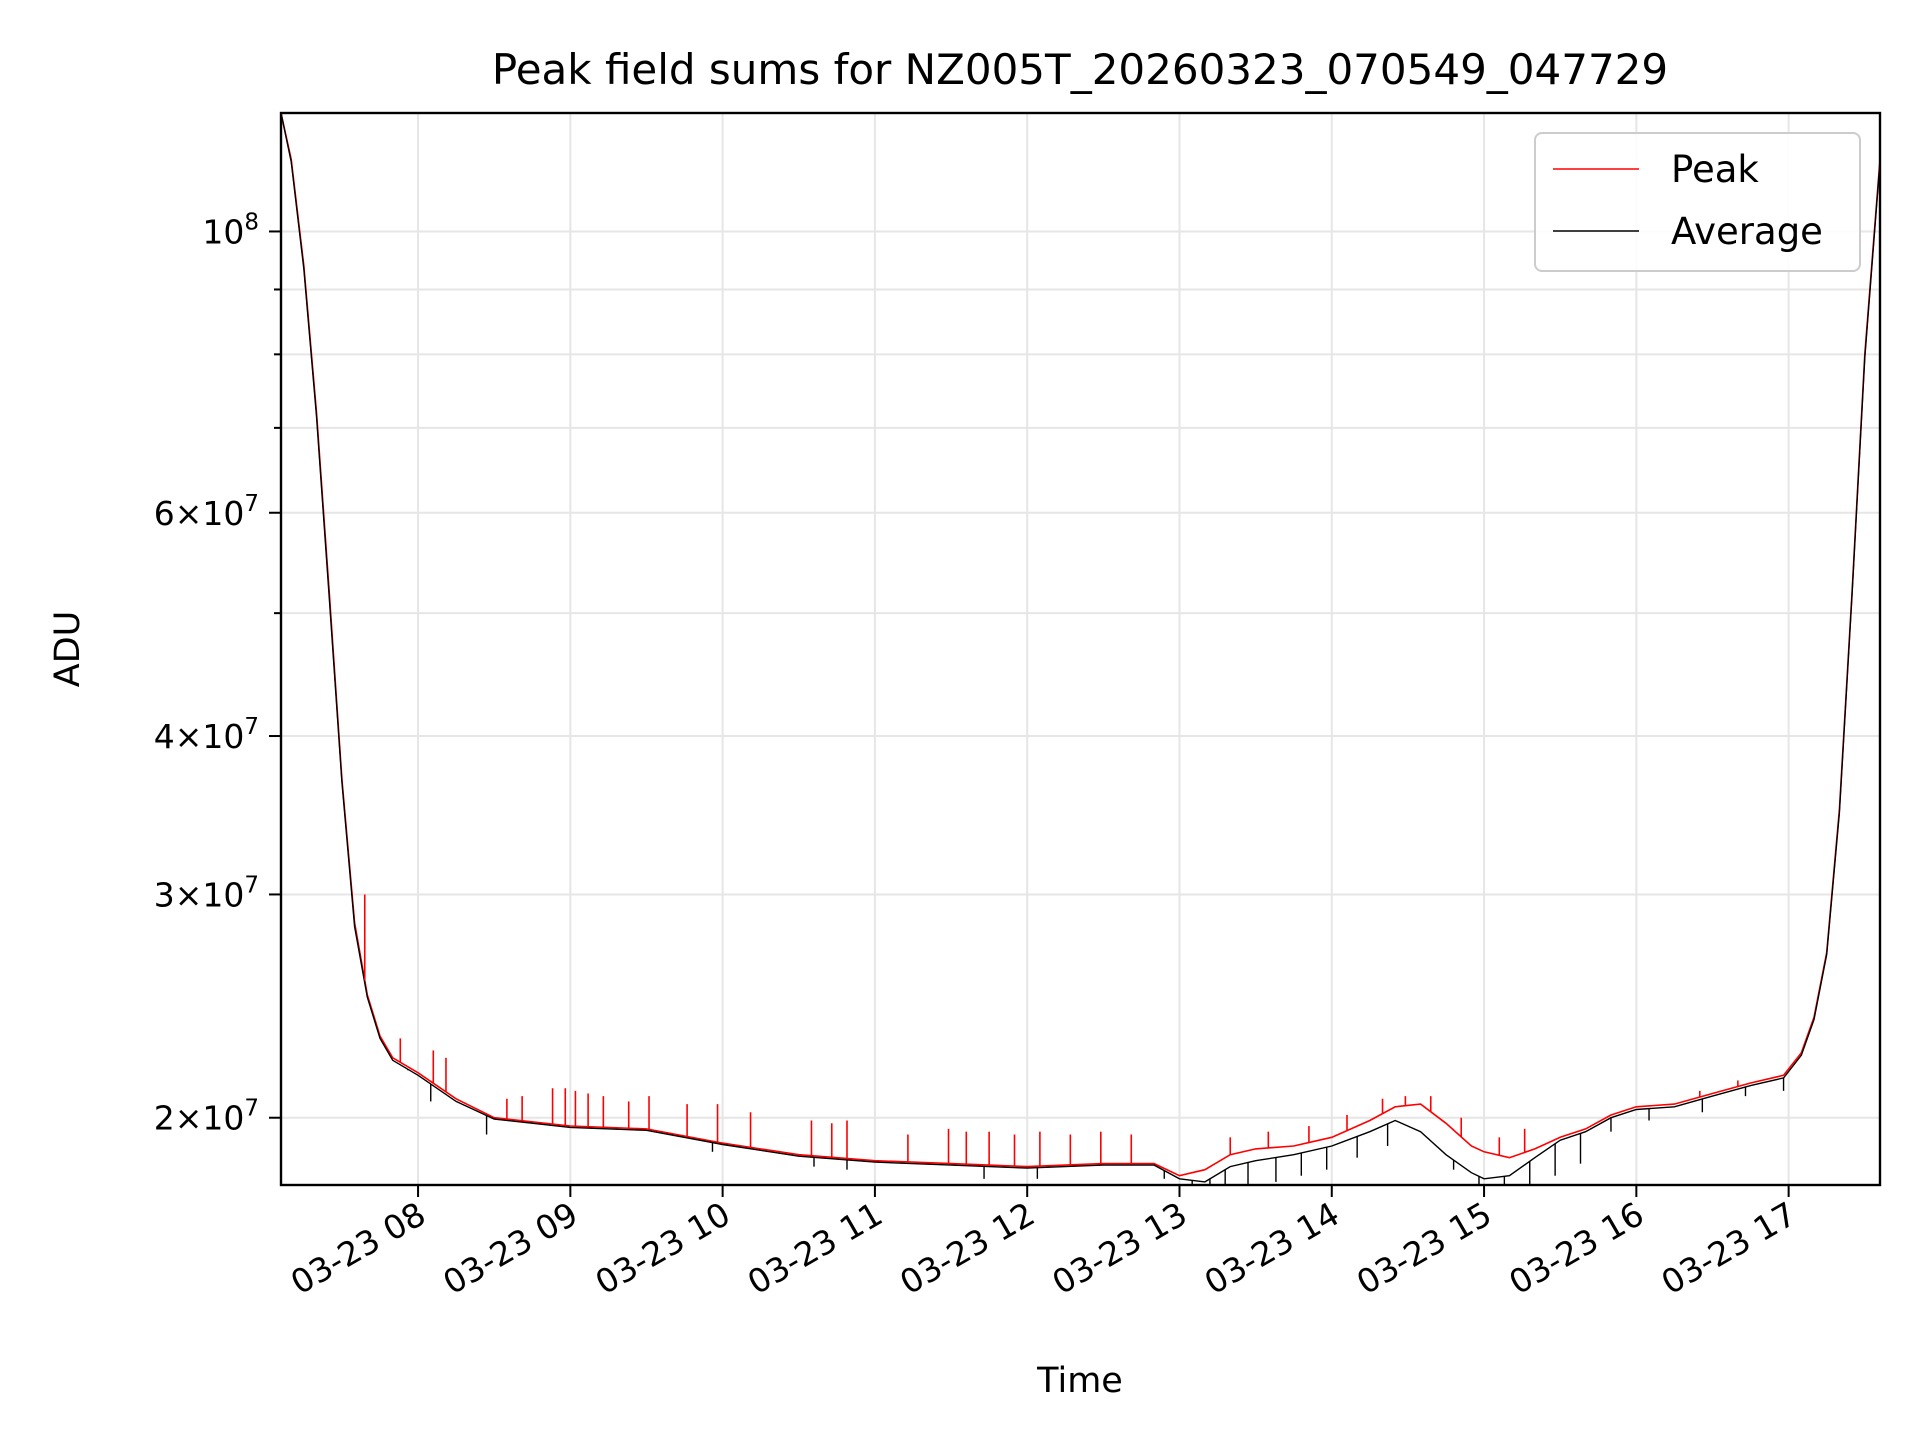  What do you see at coordinates (967, 1248) in the screenshot?
I see `x-tick-label: 03-23 12` at bounding box center [967, 1248].